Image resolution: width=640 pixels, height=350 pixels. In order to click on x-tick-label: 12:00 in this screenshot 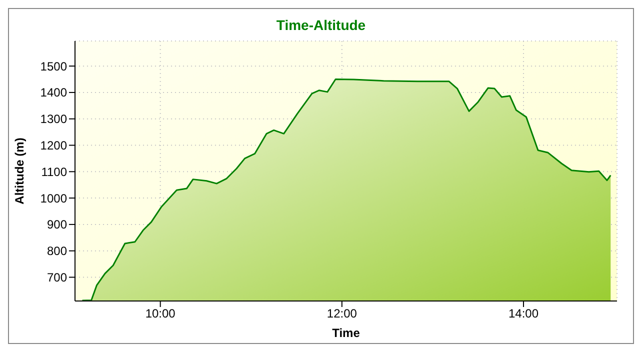, I will do `click(342, 313)`.